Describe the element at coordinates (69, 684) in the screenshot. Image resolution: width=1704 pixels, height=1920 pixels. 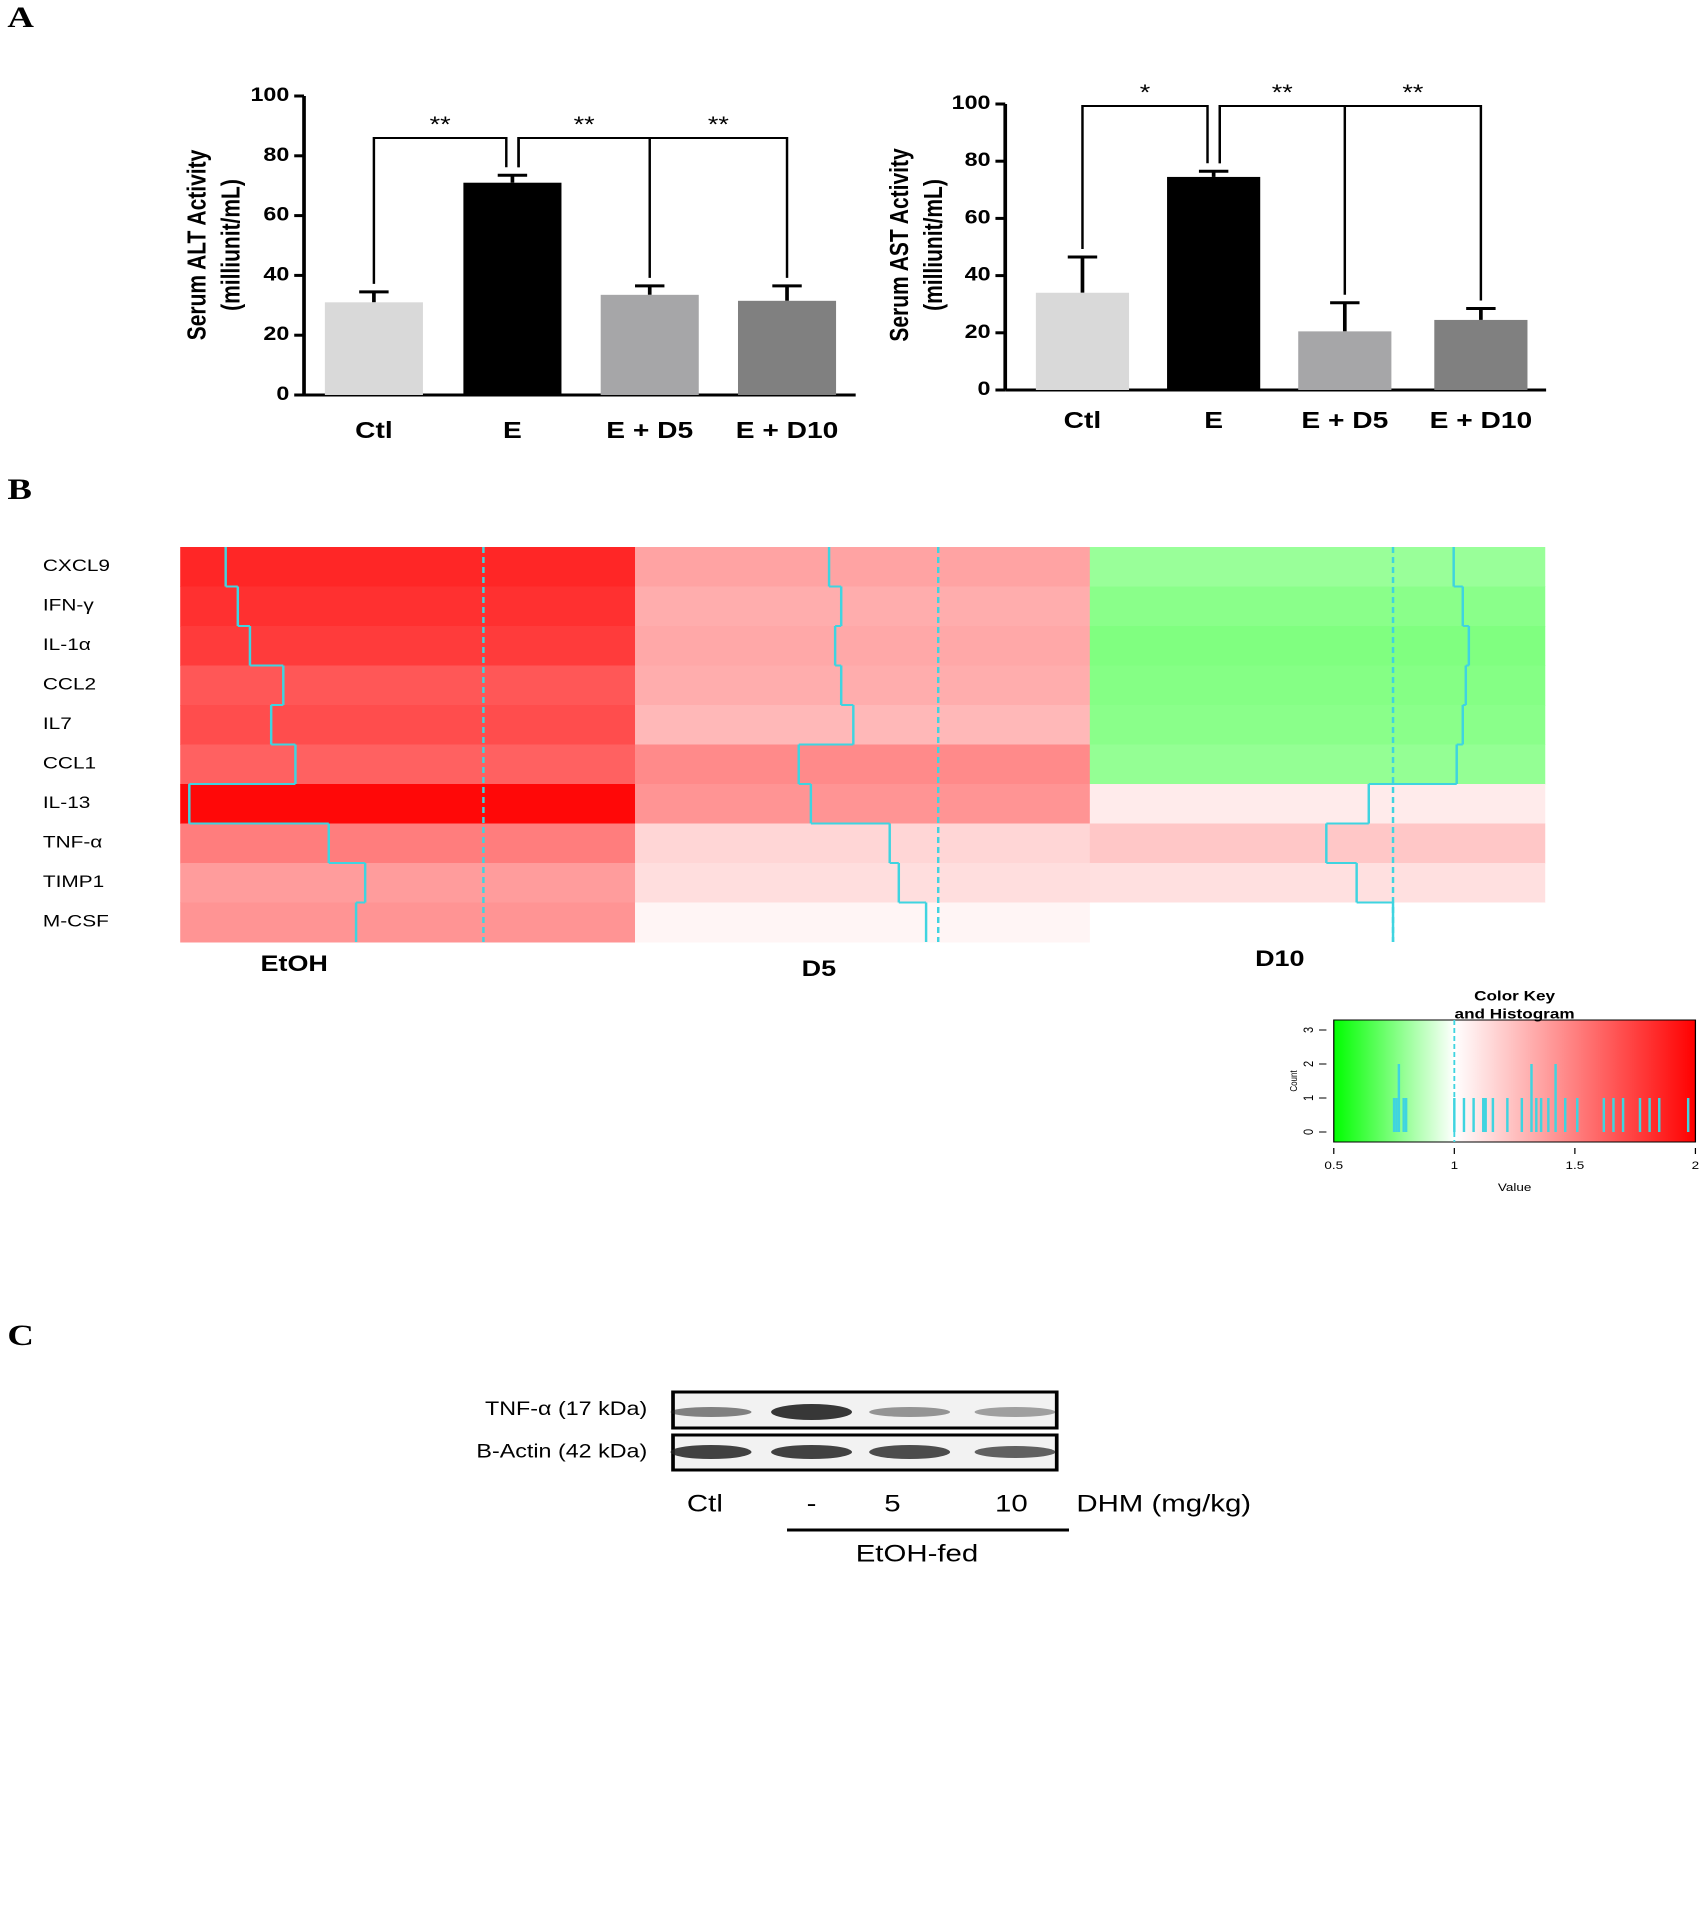
I see `row-label: CCL2` at that location.